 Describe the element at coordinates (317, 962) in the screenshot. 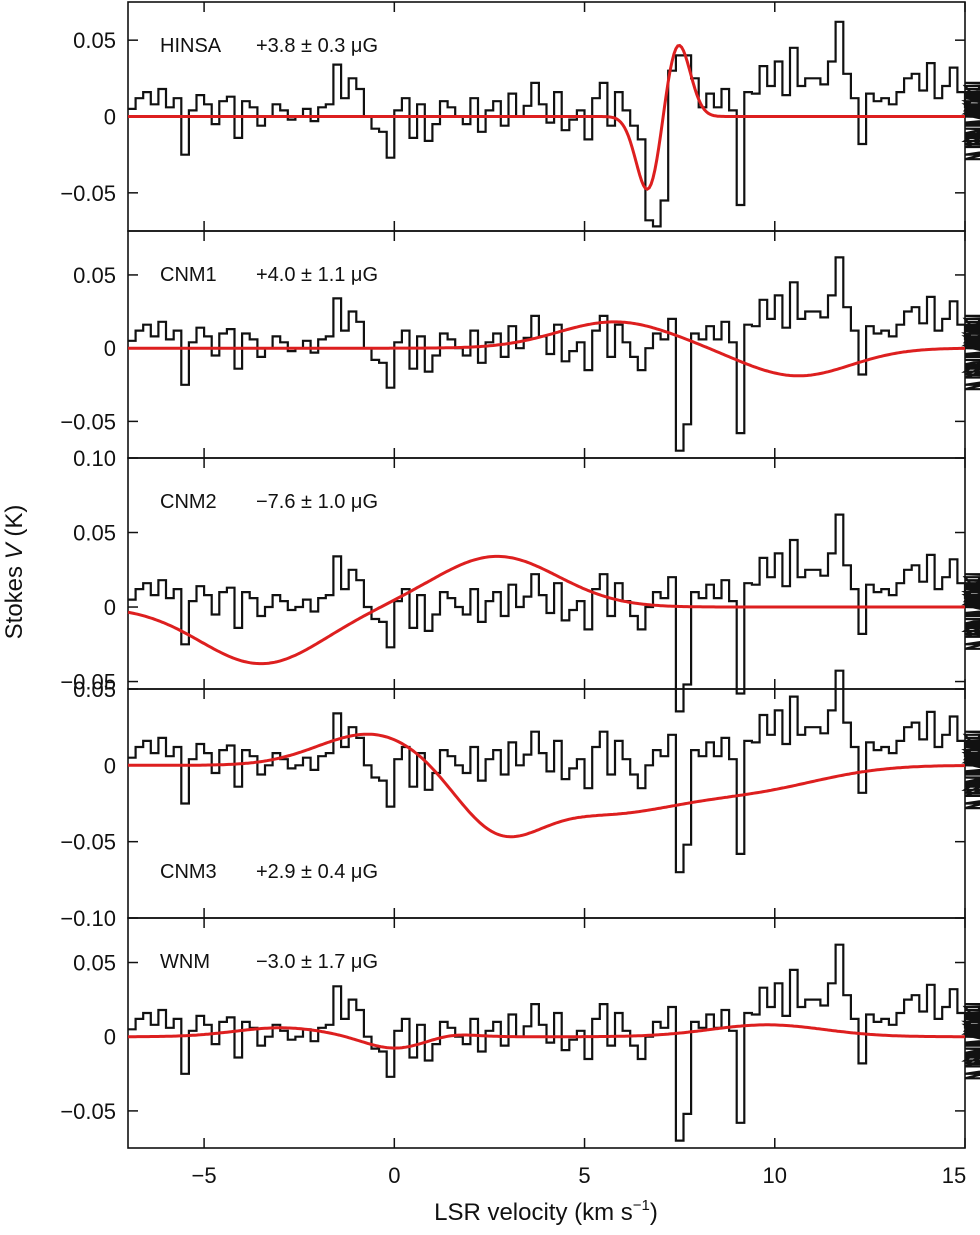

I see `panel-field-value: −3.0 ± 1.7 μG` at that location.